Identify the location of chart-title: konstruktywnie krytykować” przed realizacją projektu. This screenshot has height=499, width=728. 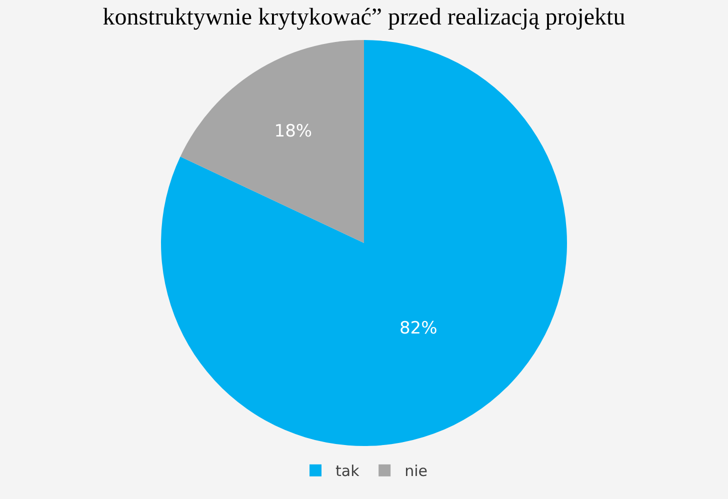
(364, 17).